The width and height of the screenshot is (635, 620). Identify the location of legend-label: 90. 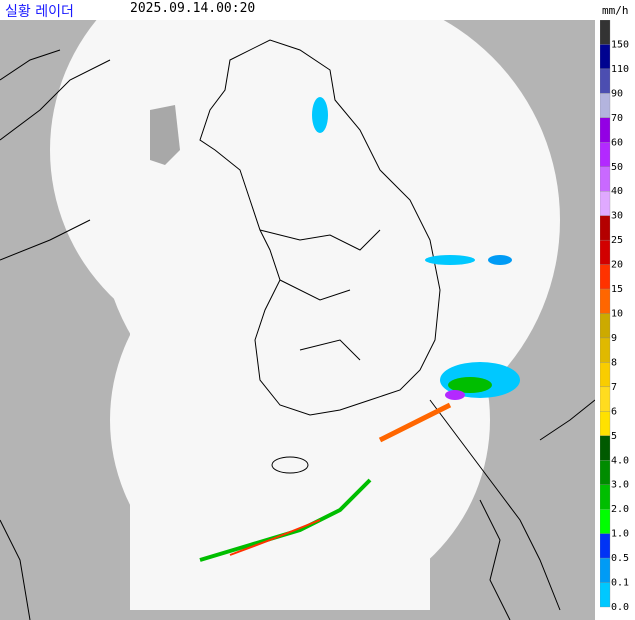
(617, 93).